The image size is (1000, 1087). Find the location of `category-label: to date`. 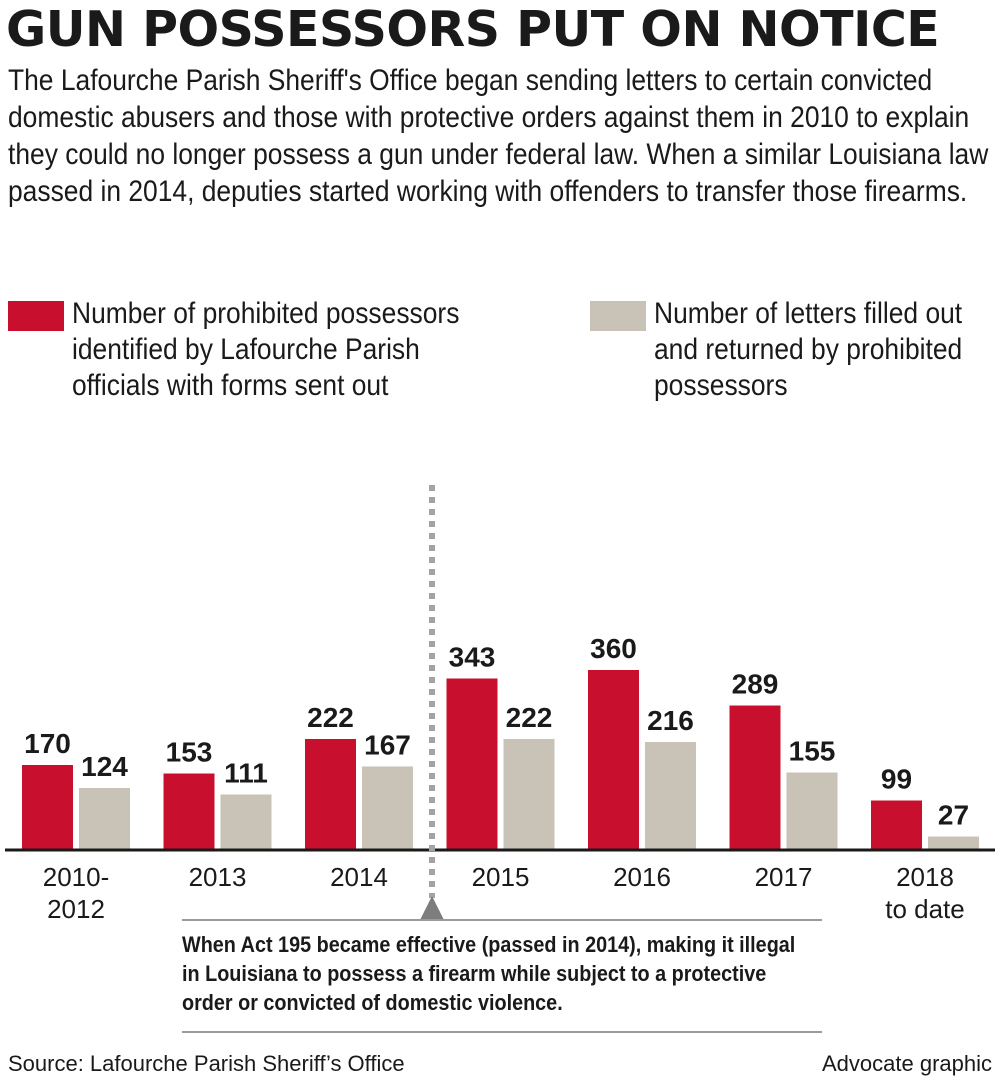

category-label: to date is located at coordinates (925, 909).